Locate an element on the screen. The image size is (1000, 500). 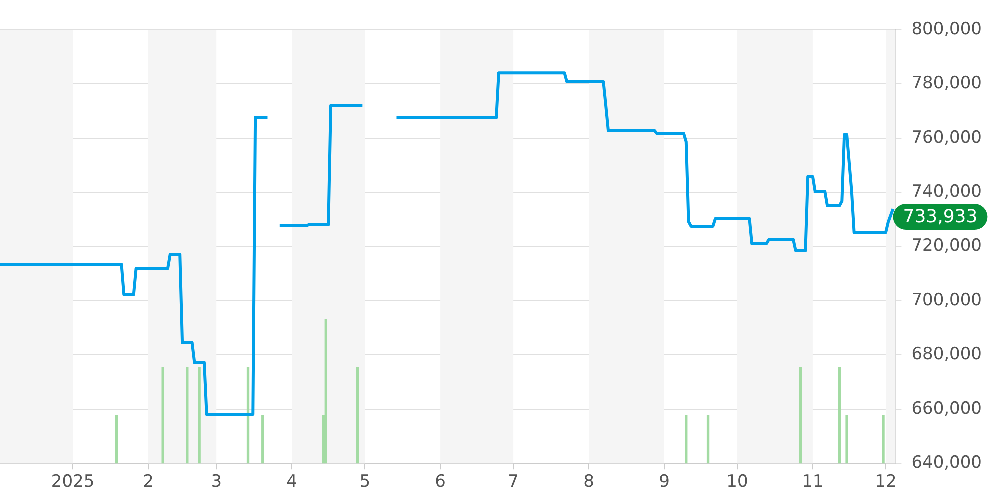
y-tick-label: 740,000 is located at coordinates (947, 192).